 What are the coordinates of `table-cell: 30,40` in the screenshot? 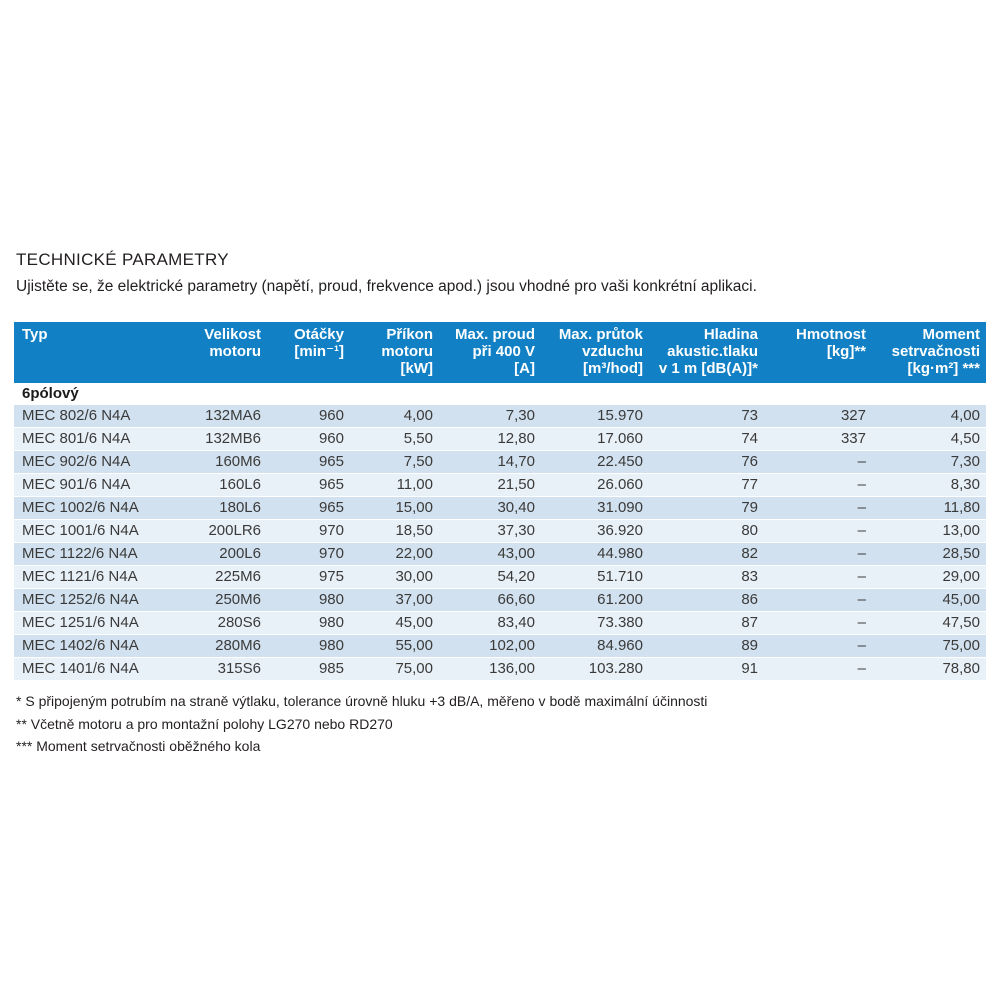 It's located at (490, 508).